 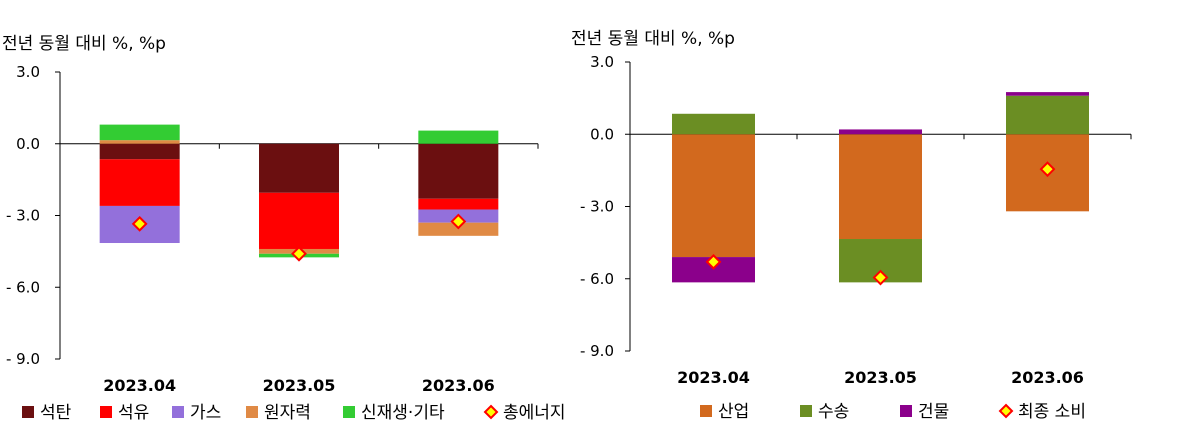 I want to click on legend-label: 최종 소비, so click(x=1052, y=412).